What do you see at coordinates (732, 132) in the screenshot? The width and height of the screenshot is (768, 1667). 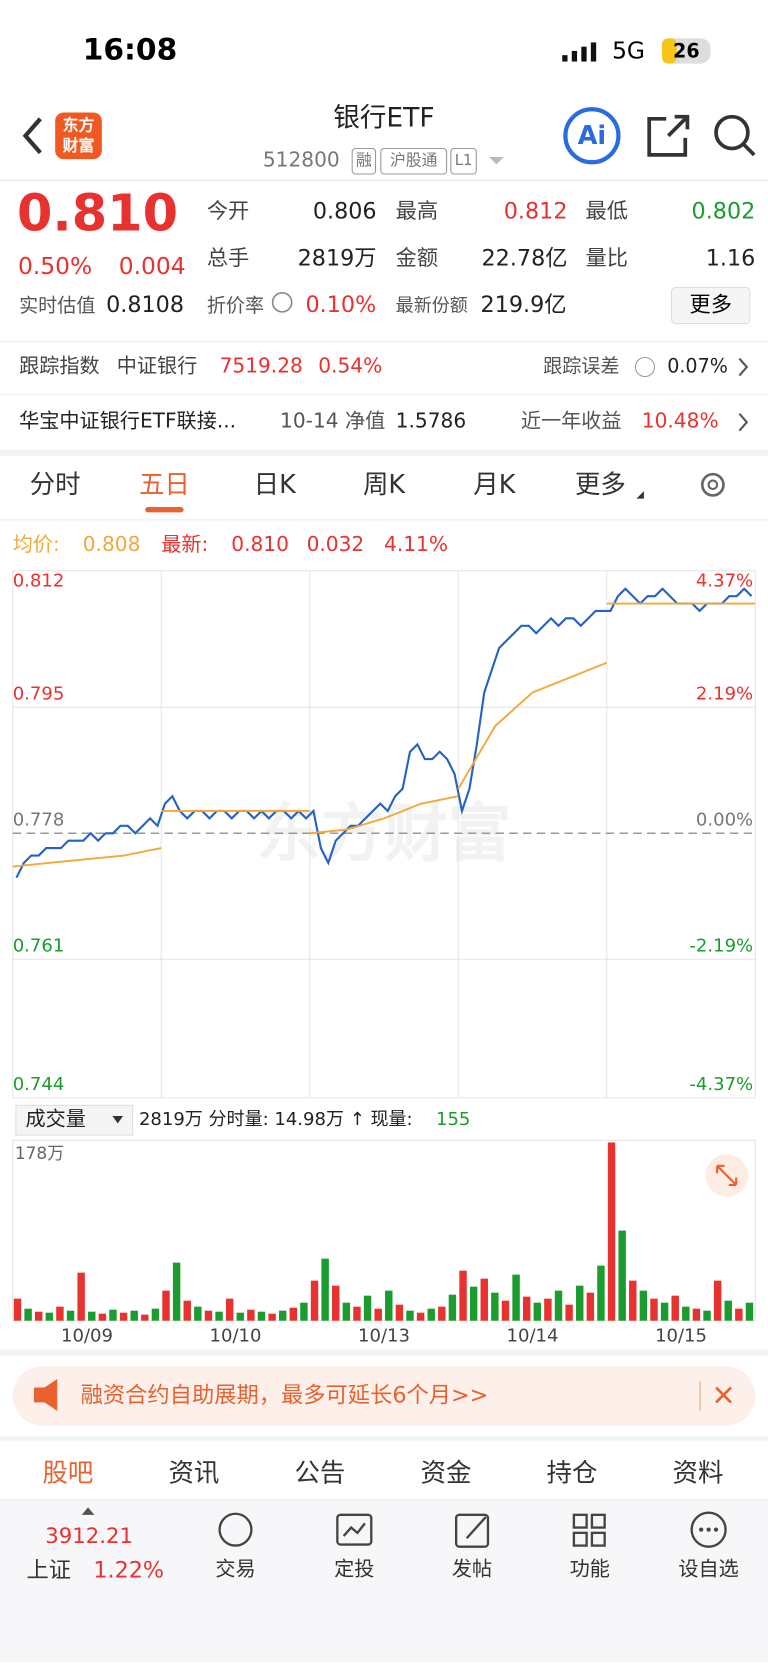 I see `search` at bounding box center [732, 132].